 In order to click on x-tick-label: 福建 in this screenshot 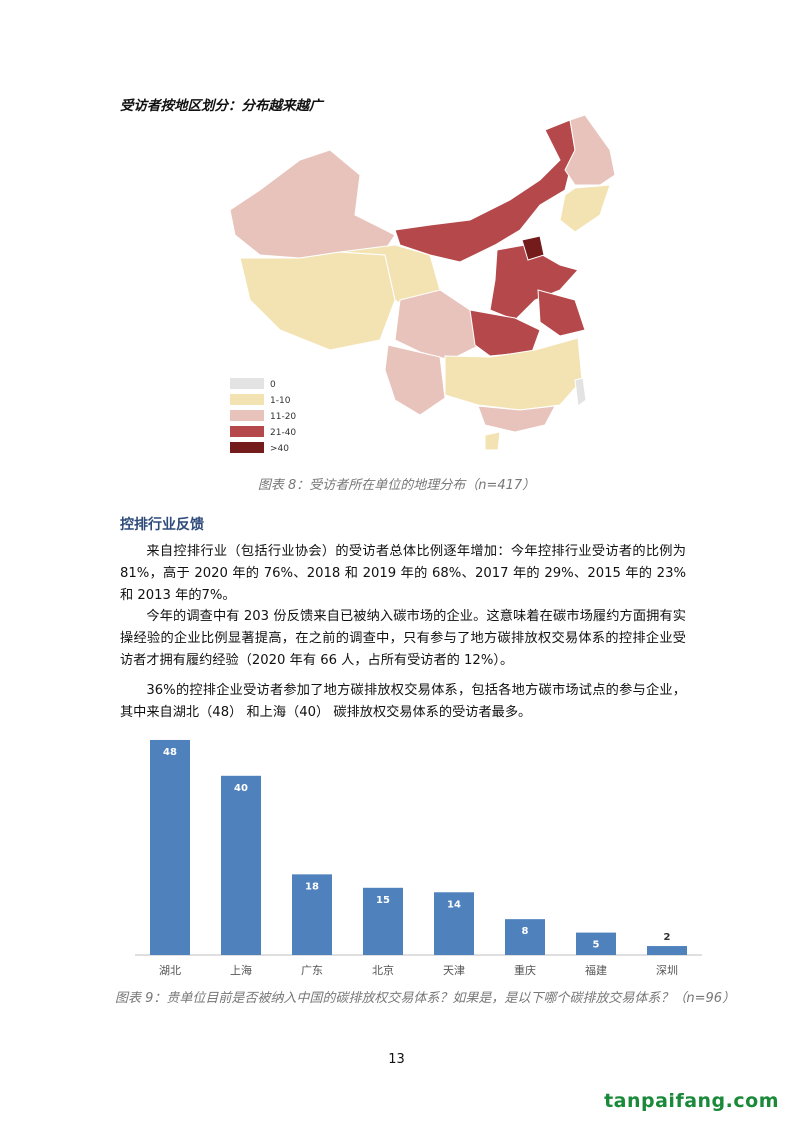, I will do `click(596, 970)`.